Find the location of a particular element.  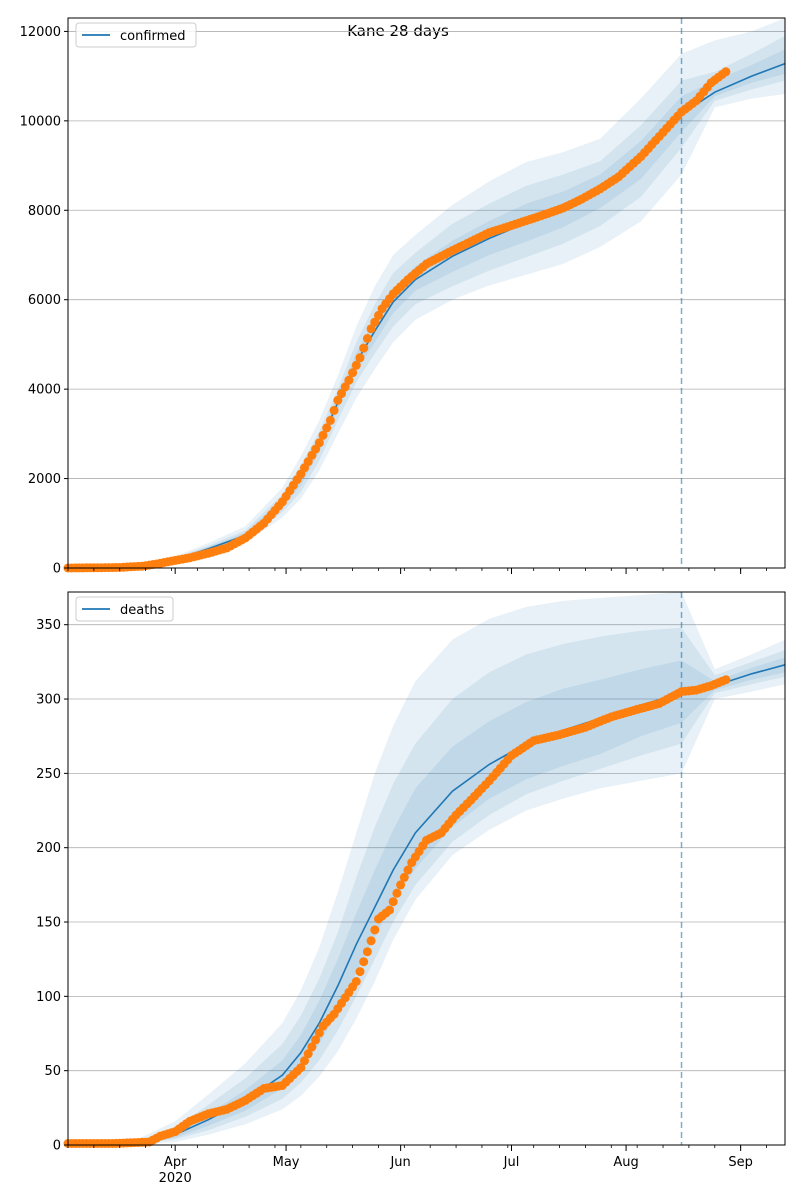

deaths-legend: deaths is located at coordinates (124, 609).